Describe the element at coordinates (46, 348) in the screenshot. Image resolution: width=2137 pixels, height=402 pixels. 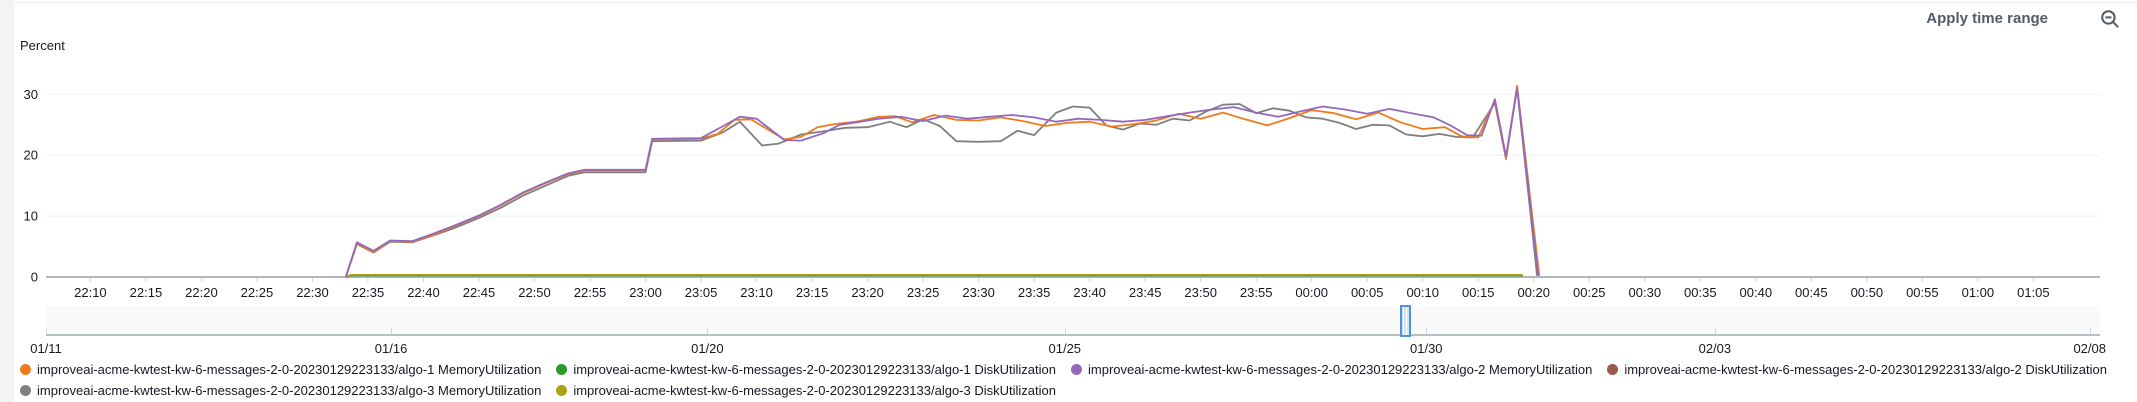
I see `overview-date-label: 01/11` at that location.